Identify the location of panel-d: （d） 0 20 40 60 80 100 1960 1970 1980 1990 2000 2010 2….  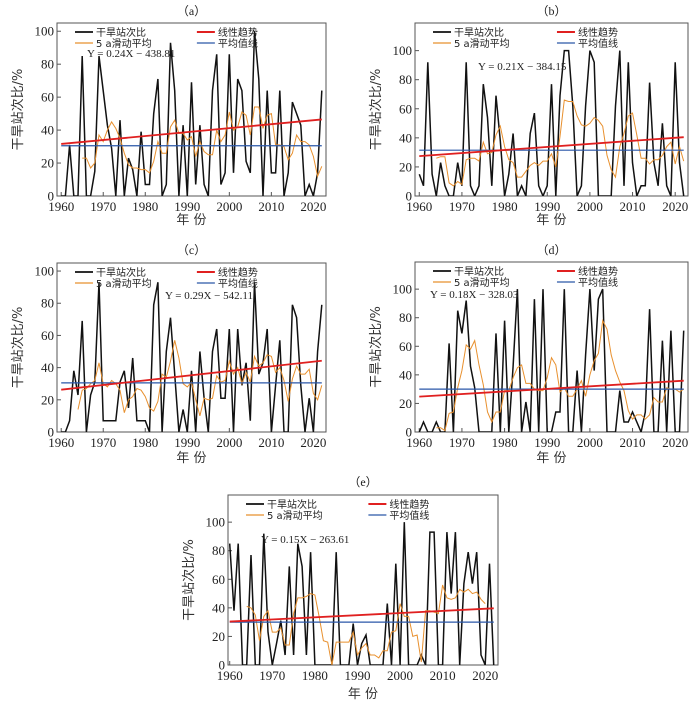
(528, 354).